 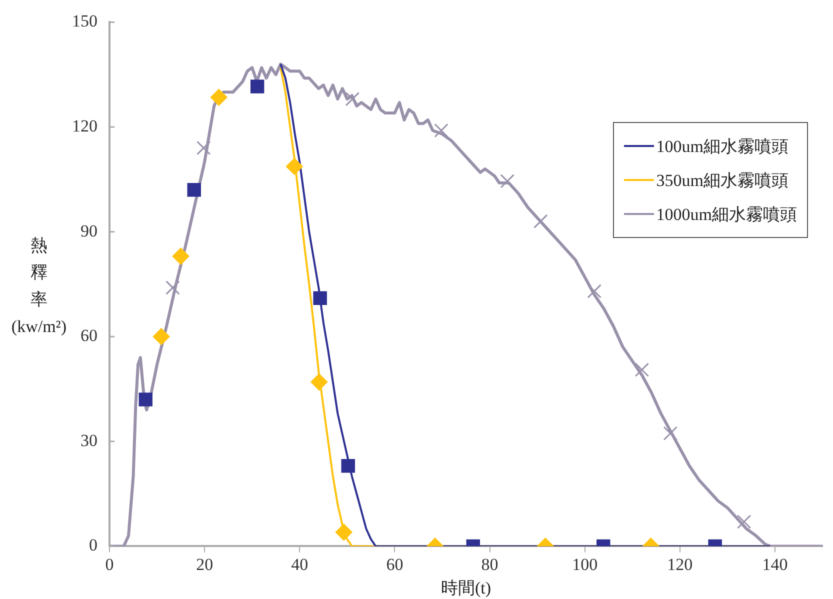 I want to click on x-tick-label: 100, so click(x=585, y=564).